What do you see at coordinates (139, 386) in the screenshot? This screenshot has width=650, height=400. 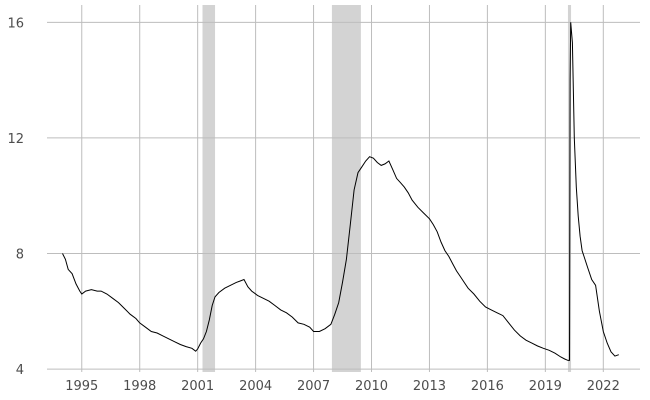 I see `x-tick-label-1998: 1998` at bounding box center [139, 386].